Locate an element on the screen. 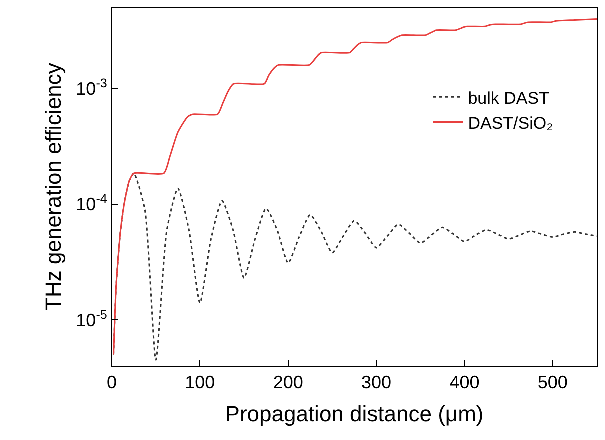 The width and height of the screenshot is (605, 440). x-tick-label: 0 is located at coordinates (112, 382).